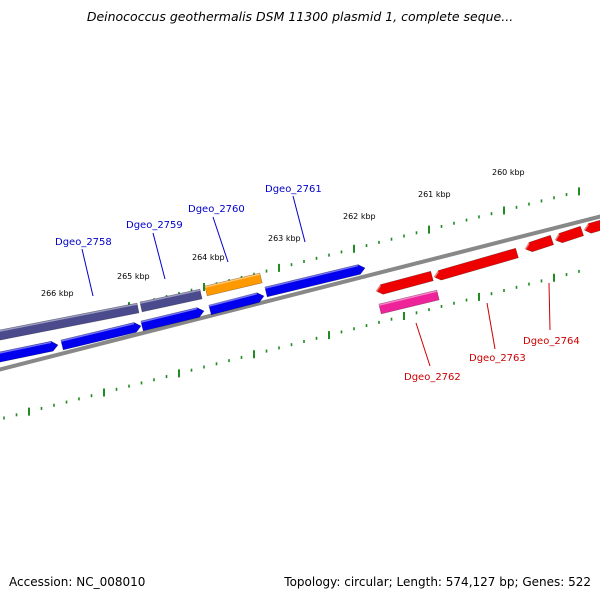 The width and height of the screenshot is (600, 600). What do you see at coordinates (432, 377) in the screenshot?
I see `gene-label: Dgeo_2762` at bounding box center [432, 377].